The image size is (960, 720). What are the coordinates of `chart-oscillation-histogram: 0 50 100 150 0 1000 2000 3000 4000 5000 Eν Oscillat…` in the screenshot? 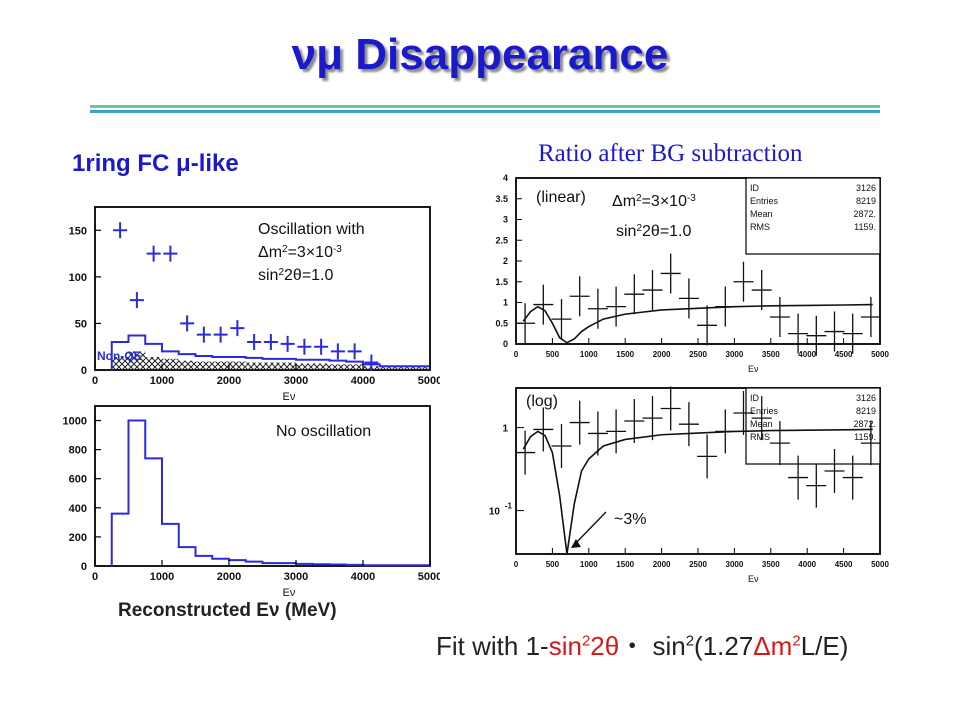 It's located at (254, 304).